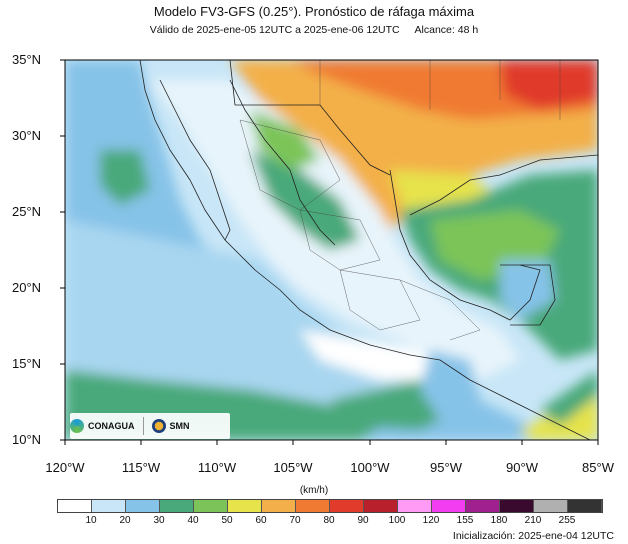 The image size is (628, 544). I want to click on smn-logo-icon, so click(158, 426).